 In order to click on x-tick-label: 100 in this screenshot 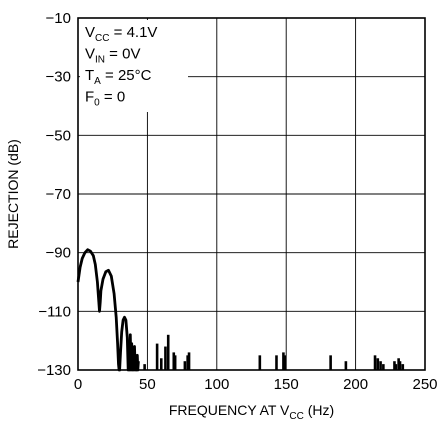, I will do `click(216, 384)`.